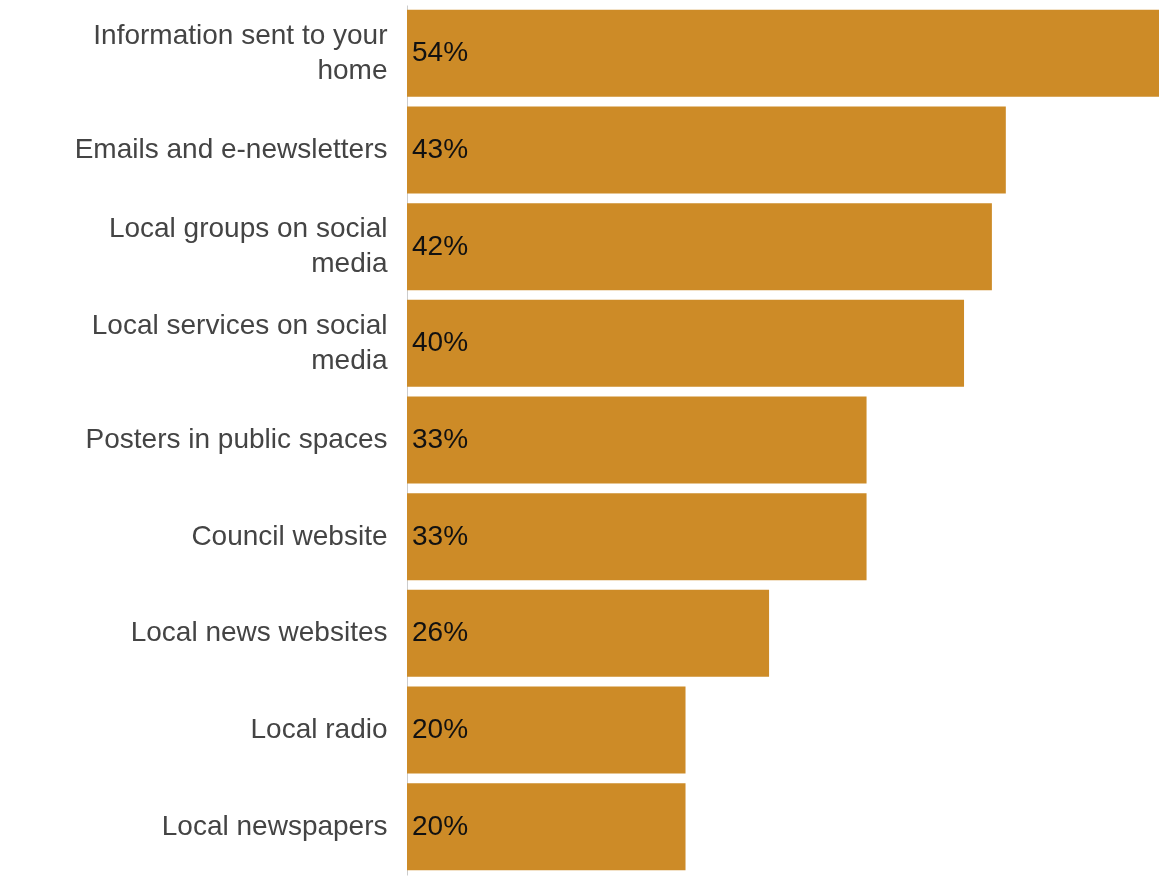 The width and height of the screenshot is (1159, 883). Describe the element at coordinates (440, 632) in the screenshot. I see `data-label: 26%` at that location.